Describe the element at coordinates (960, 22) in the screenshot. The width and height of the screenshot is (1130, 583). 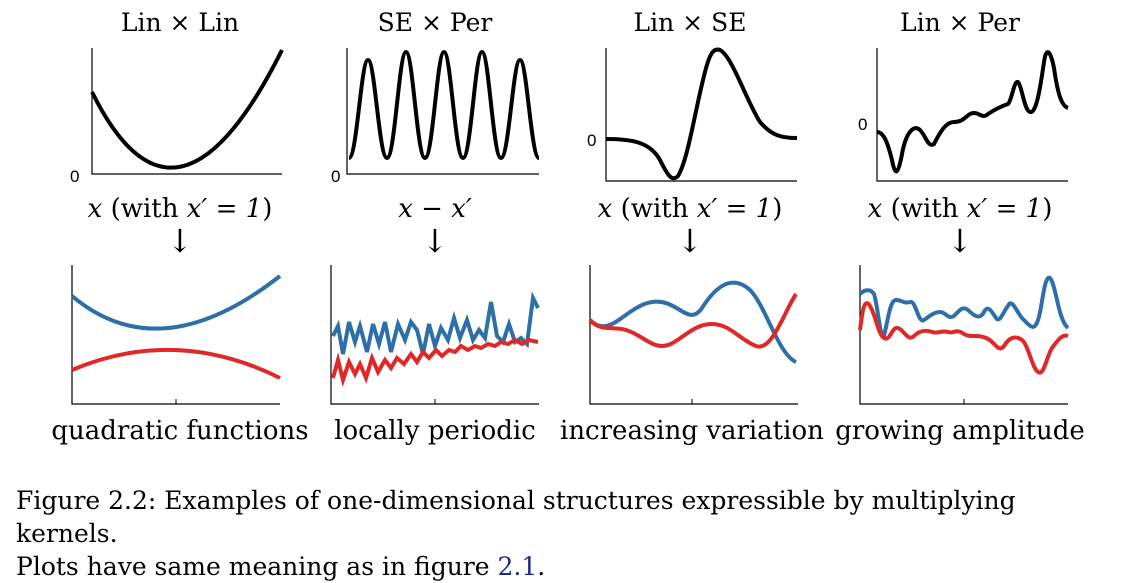
I see `panel-title: Lin × Per` at that location.